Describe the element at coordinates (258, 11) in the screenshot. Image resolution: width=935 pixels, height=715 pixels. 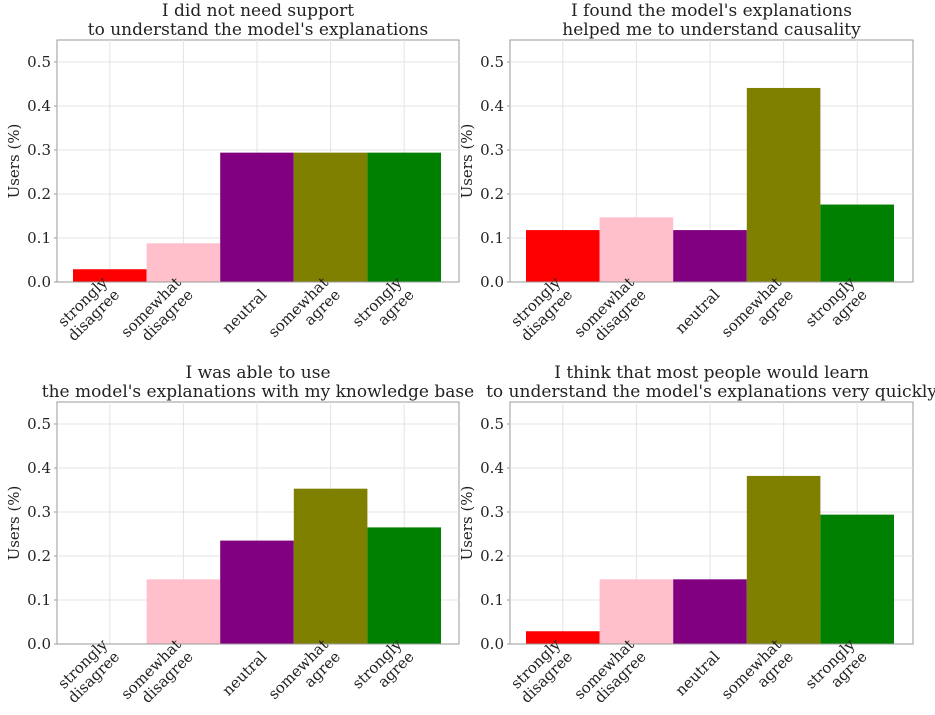
I see `chart-title-line: I did not need support` at that location.